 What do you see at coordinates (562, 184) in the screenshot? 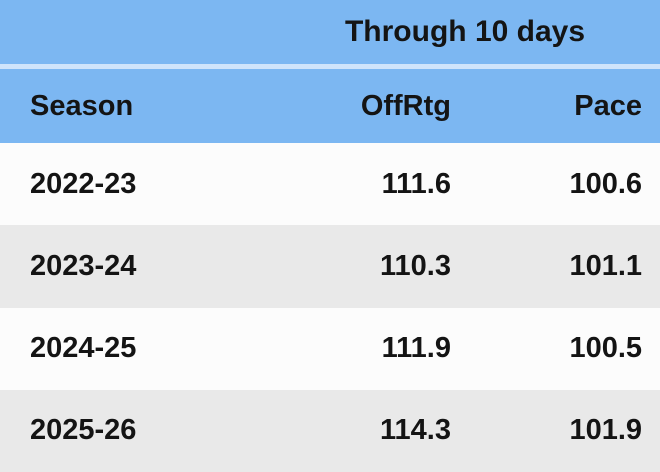
I see `pace-cell: 100.6` at bounding box center [562, 184].